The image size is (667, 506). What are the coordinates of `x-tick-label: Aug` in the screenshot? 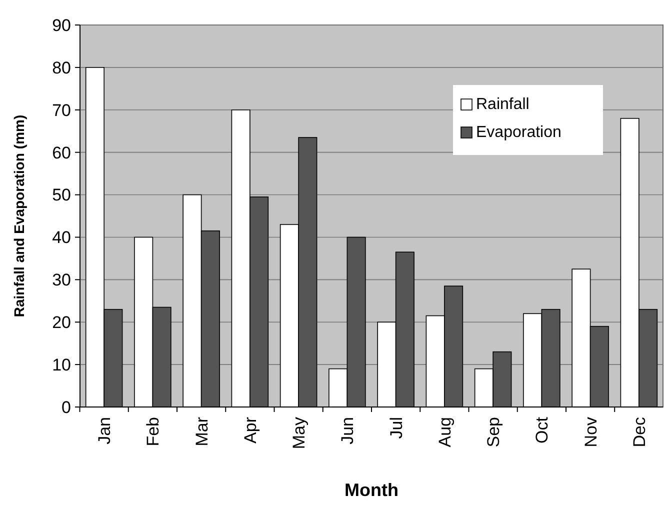 It's located at (444, 432).